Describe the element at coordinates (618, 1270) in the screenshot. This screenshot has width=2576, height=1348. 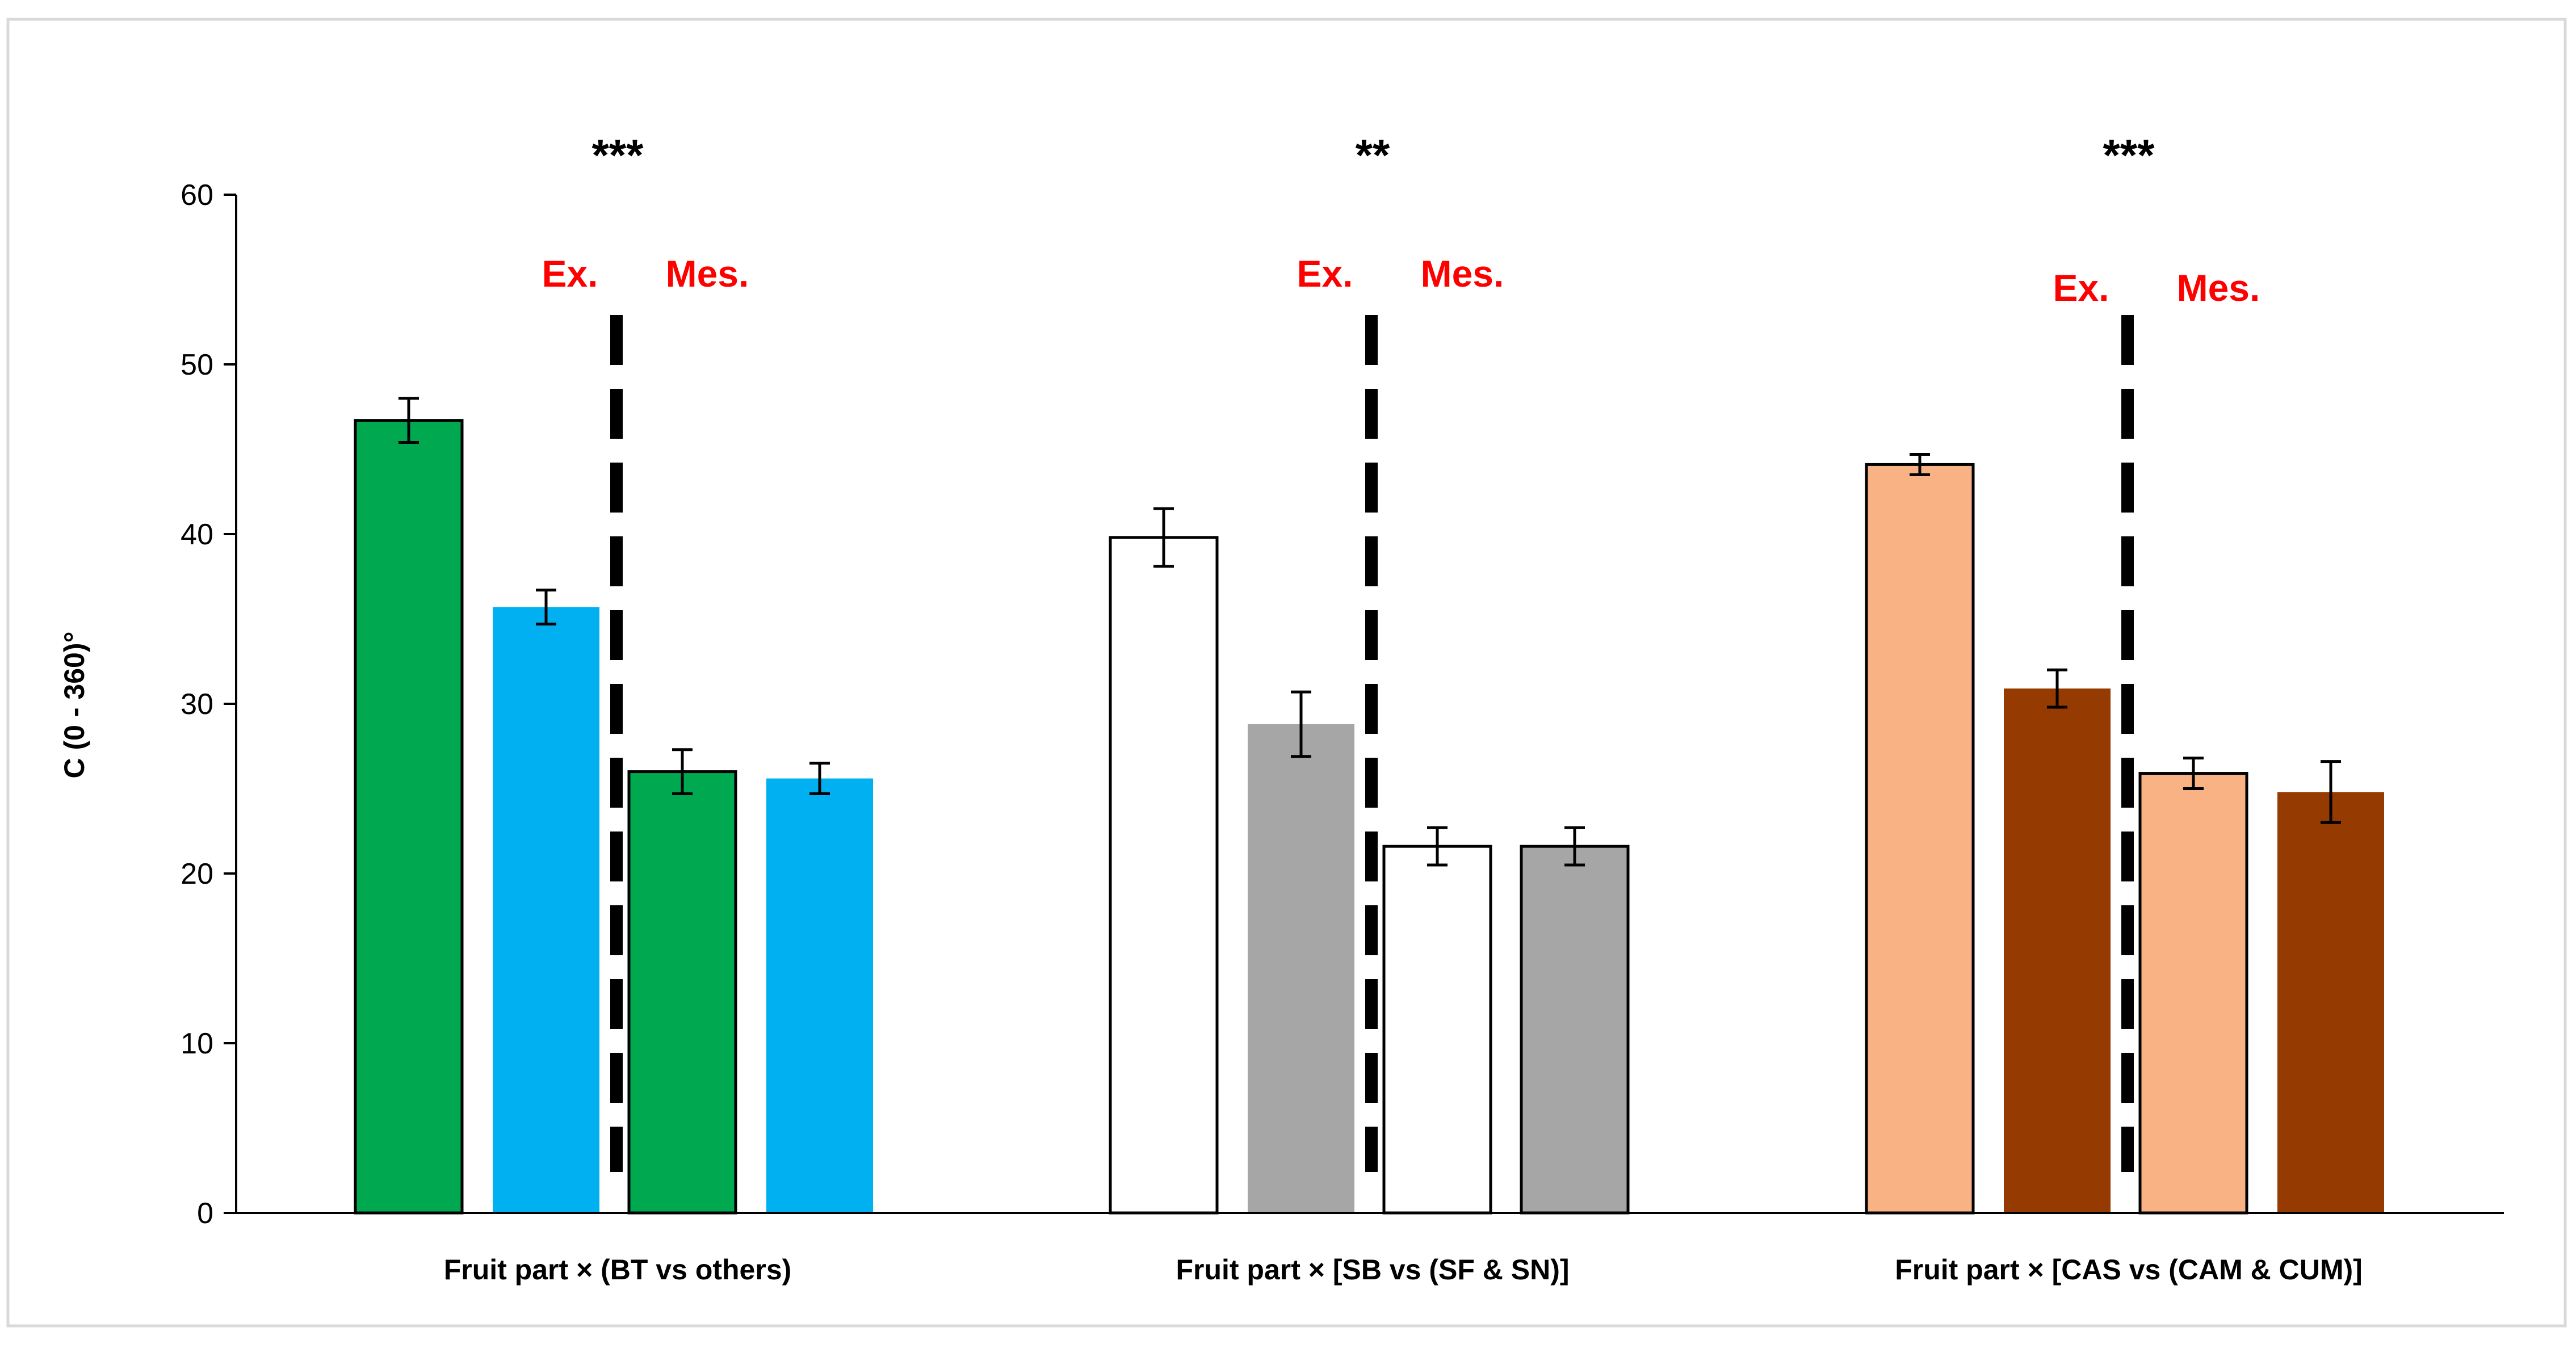
I see `x-category-label: Fruit part × (BT vs others)` at that location.